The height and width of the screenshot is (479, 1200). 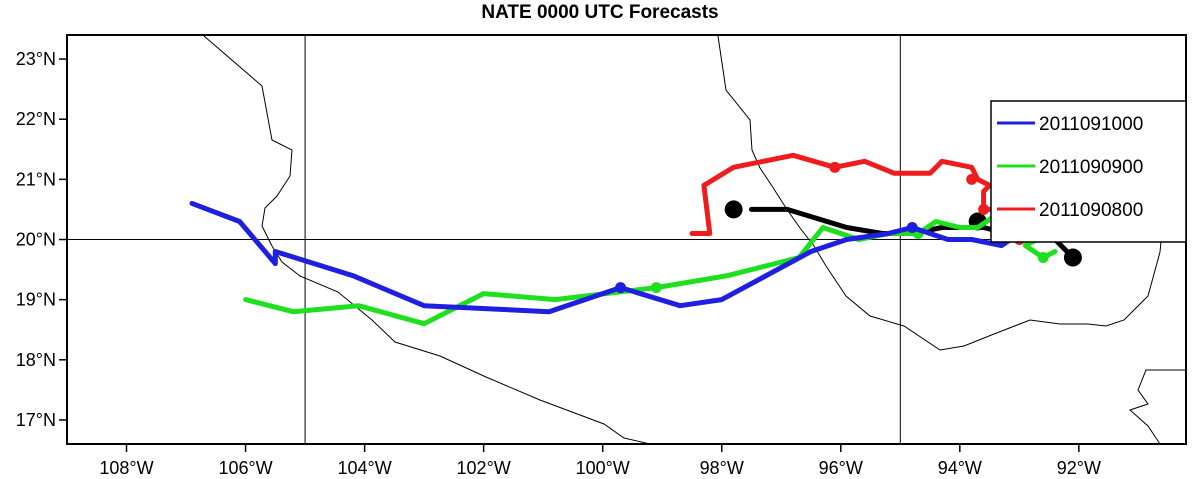 What do you see at coordinates (36, 59) in the screenshot?
I see `y-tick-label: 23°N` at bounding box center [36, 59].